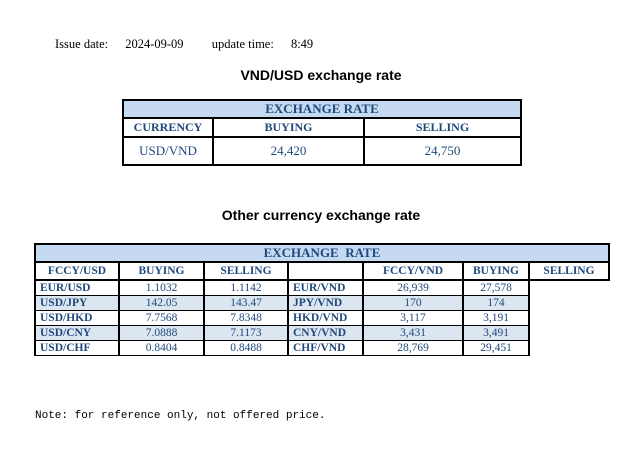 The image size is (632, 453). I want to click on other-col-buying-left: BUYING, so click(161, 271).